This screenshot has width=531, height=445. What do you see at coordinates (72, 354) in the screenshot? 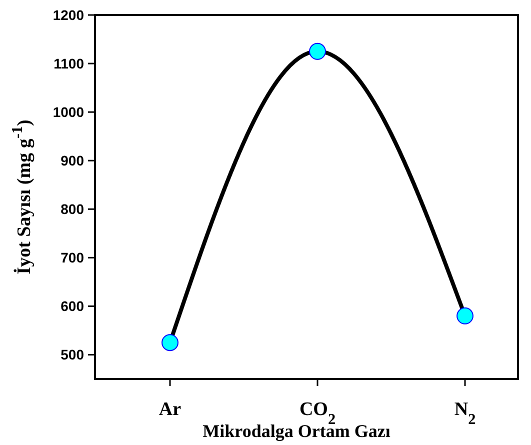
I see `y-tick-label: 500` at bounding box center [72, 354].